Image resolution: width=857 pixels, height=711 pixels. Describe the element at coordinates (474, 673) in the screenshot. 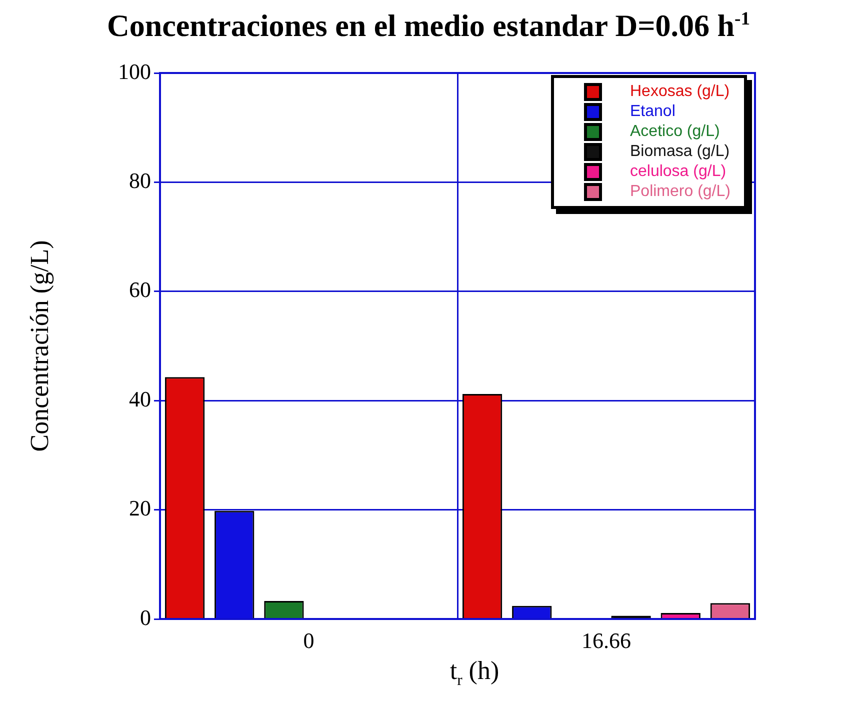

I see `x-axis-title: t$_{r}$ (h)` at that location.